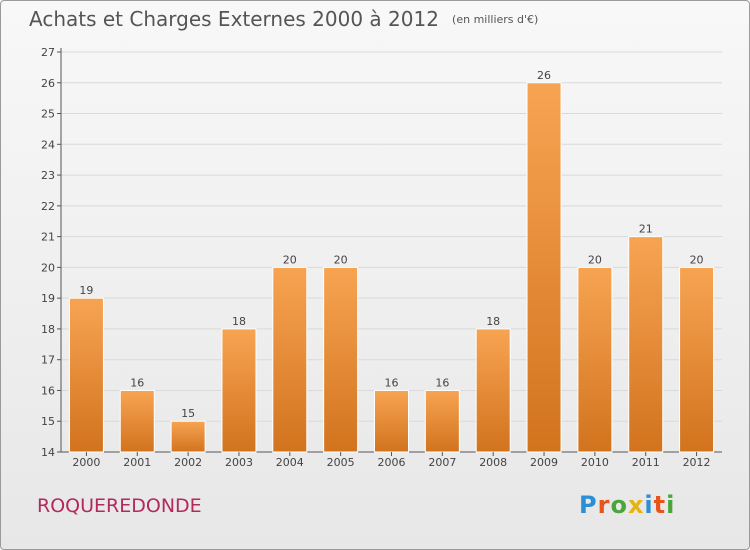 Image resolution: width=750 pixels, height=550 pixels. What do you see at coordinates (48, 452) in the screenshot?
I see `y-tick-label: 14` at bounding box center [48, 452].